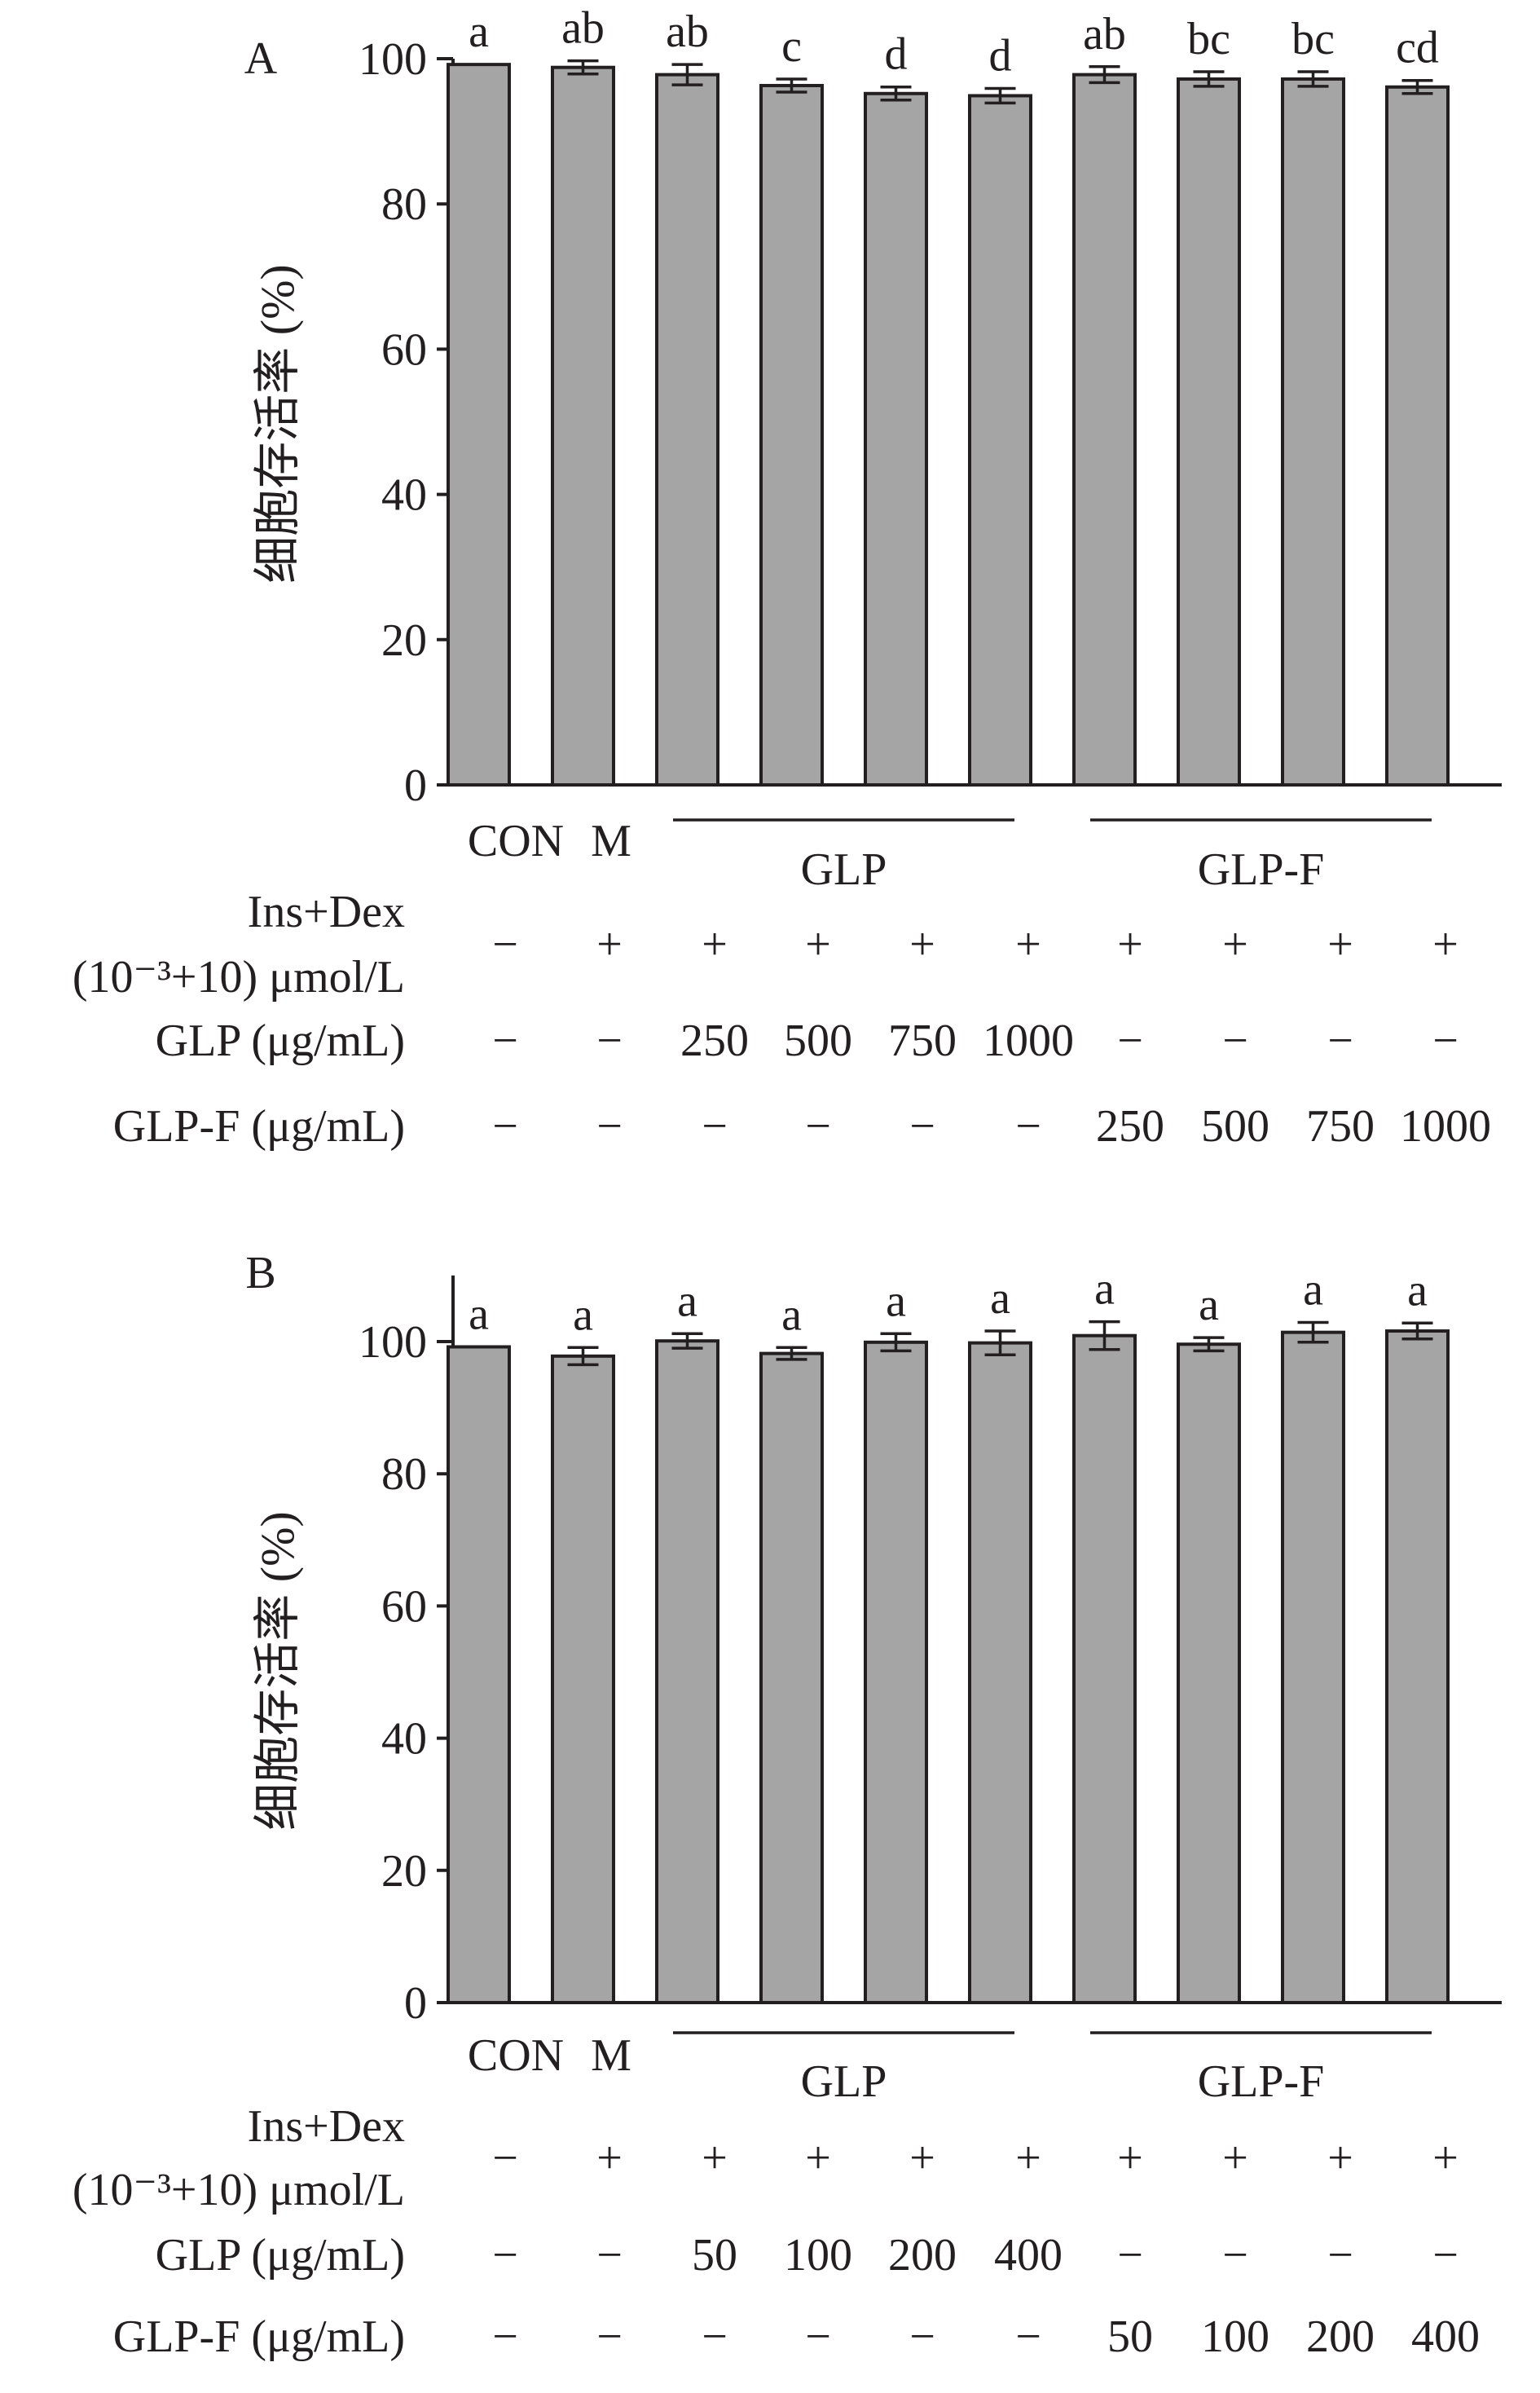 This screenshot has width=1540, height=2393. What do you see at coordinates (404, 1740) in the screenshot?
I see `p2-y-tick-label: 40` at bounding box center [404, 1740].